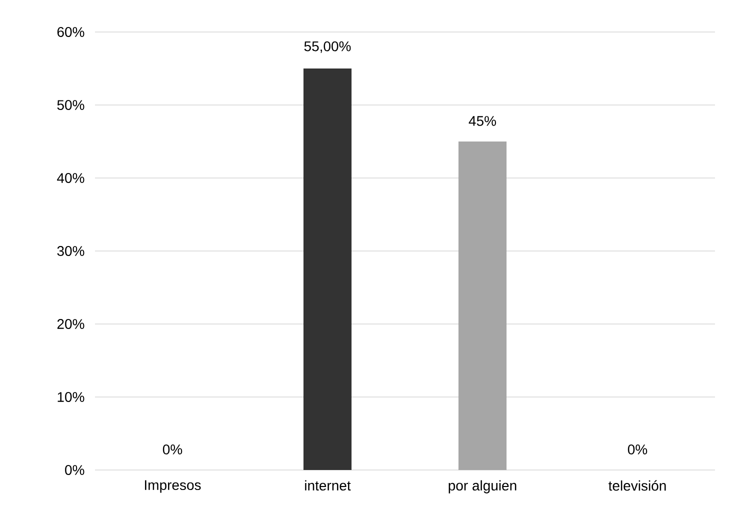  What do you see at coordinates (482, 487) in the screenshot?
I see `x-tick-label: por alguien` at bounding box center [482, 487].